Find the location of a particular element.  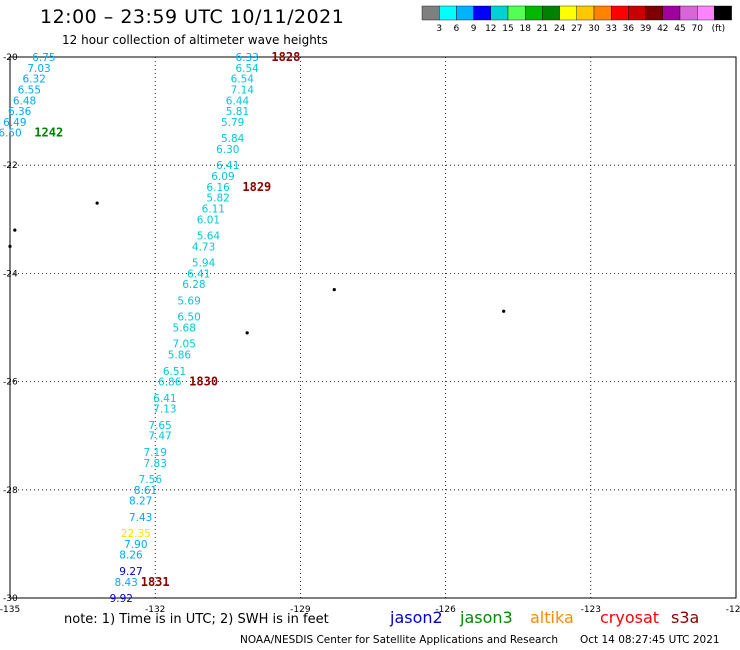

wave-height-label: 7.90 is located at coordinates (135, 545).